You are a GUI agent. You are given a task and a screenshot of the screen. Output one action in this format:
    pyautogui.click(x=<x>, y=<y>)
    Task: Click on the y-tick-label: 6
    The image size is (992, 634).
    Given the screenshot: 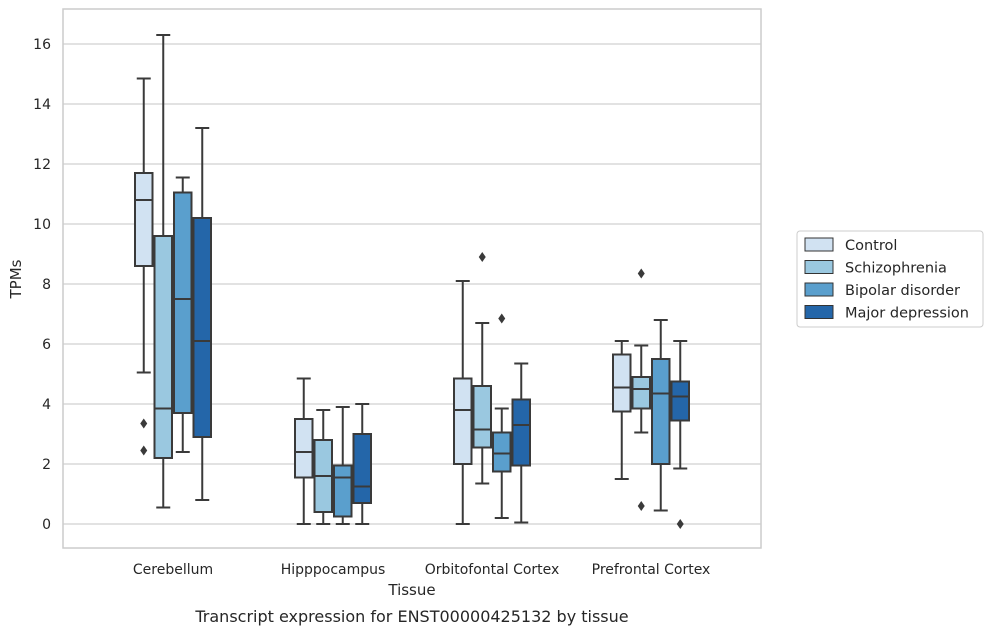 What is the action you would take?
    pyautogui.click(x=46, y=345)
    